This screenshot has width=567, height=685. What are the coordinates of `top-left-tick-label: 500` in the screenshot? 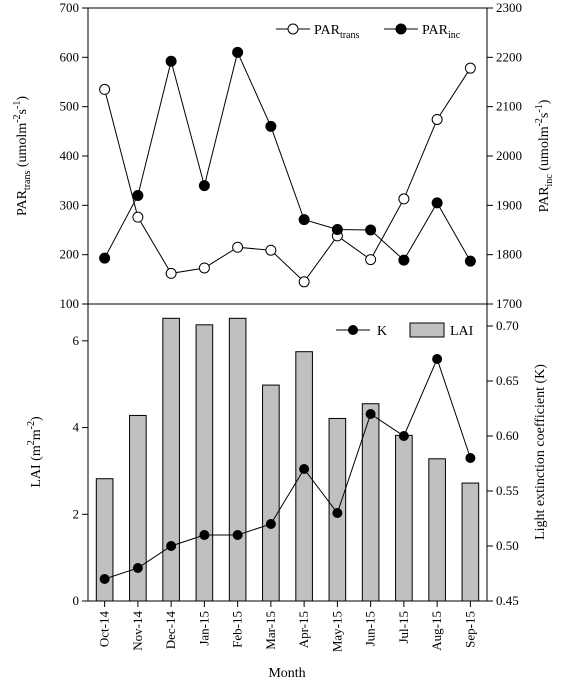 It's located at (70, 106).